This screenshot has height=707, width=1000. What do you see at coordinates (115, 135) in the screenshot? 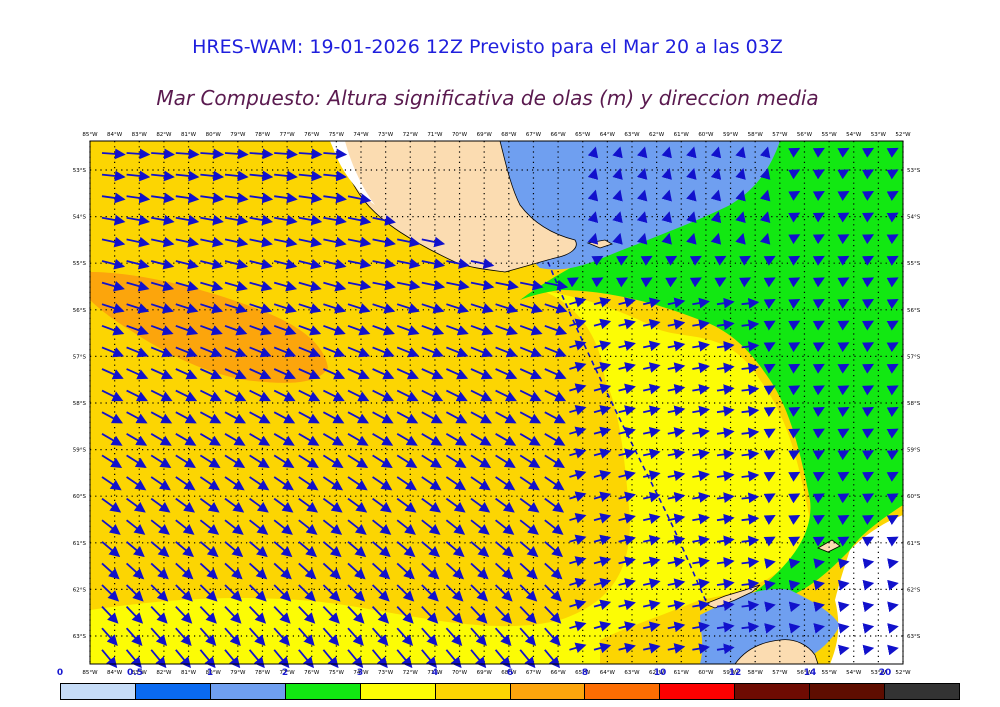
I see `lon-label: 84°W` at bounding box center [115, 135].